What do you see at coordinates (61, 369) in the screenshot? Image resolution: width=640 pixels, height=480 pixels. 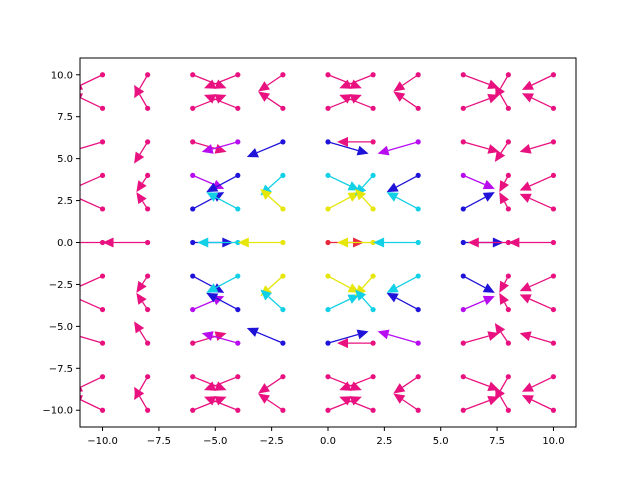 I see `y-tick-label: −7.5` at bounding box center [61, 369].